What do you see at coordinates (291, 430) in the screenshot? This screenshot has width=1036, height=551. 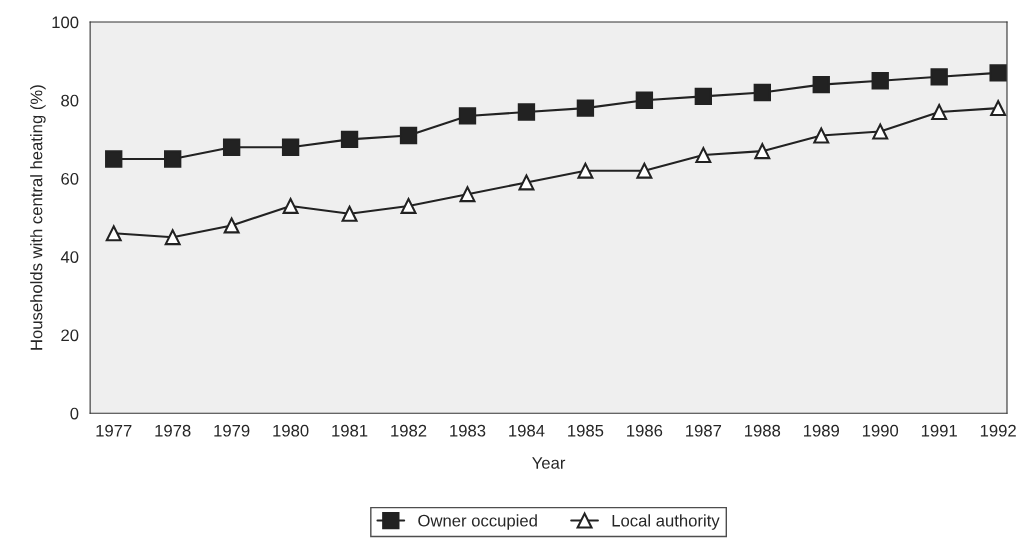 I see `x-tick-label: 1980` at bounding box center [291, 430].